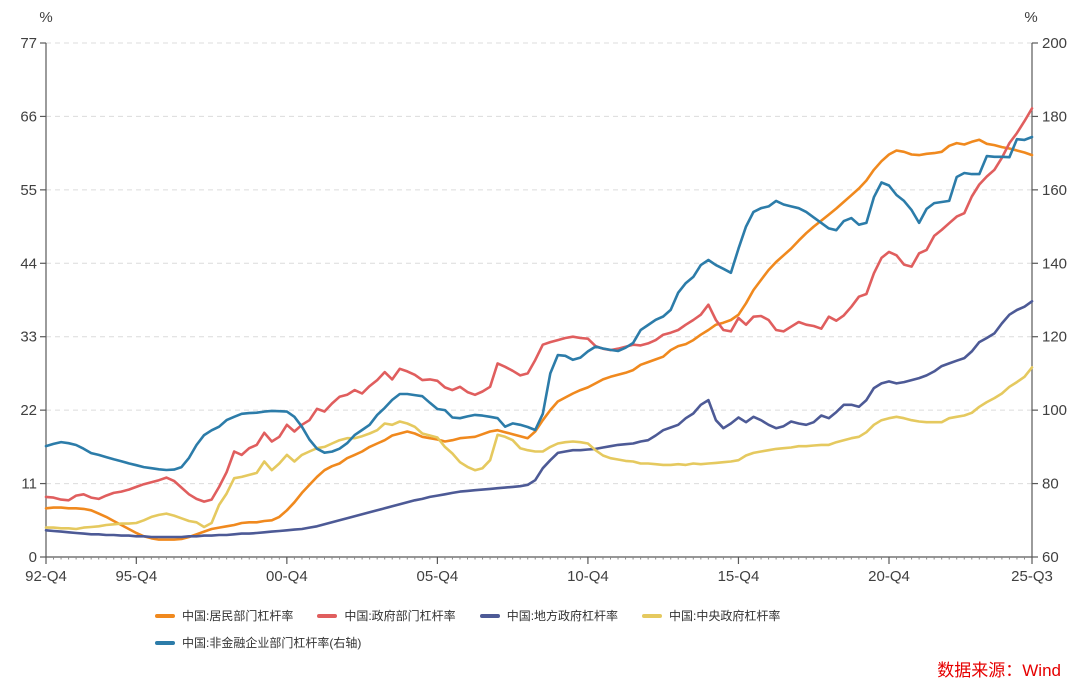 This screenshot has width=1087, height=690. I want to click on legend-label: 中国:居民部门杠杆率, so click(238, 616).